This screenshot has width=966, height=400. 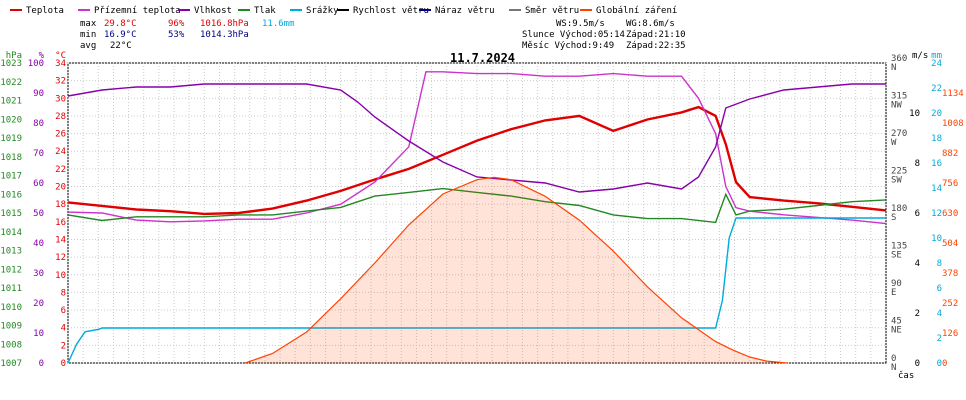 I want to click on wm2-axis-tick: 0, so click(x=944, y=364).